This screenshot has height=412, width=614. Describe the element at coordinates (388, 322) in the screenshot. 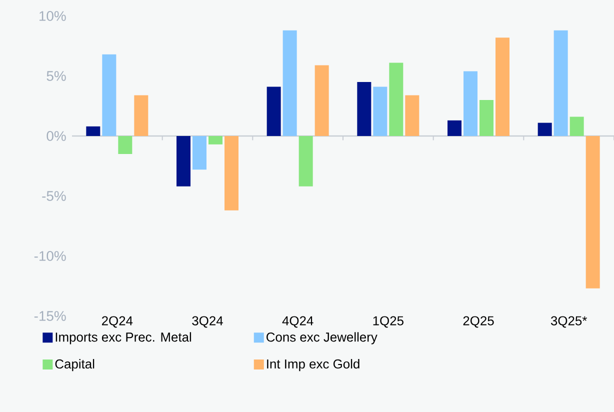

I see `x-tick-label: 1Q25` at that location.